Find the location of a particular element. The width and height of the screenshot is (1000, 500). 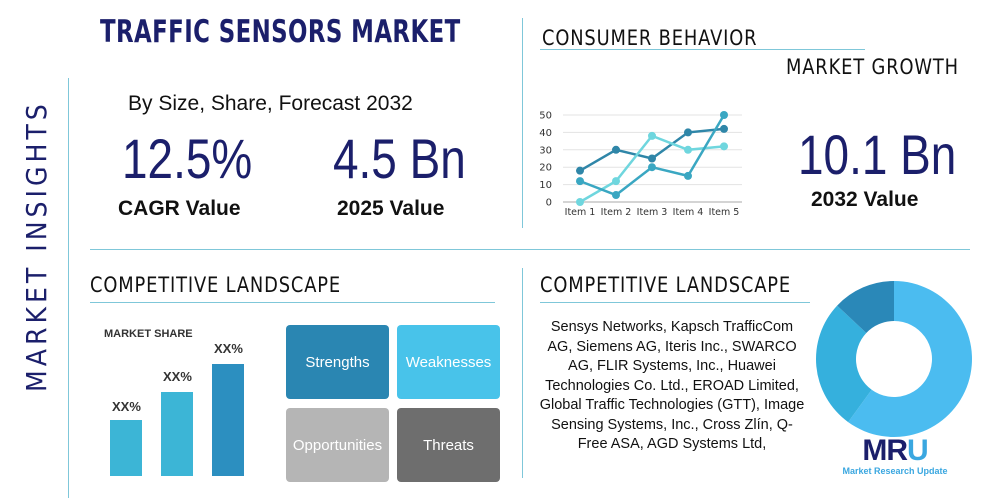

value-2025: 4.5 Bn is located at coordinates (399, 158).